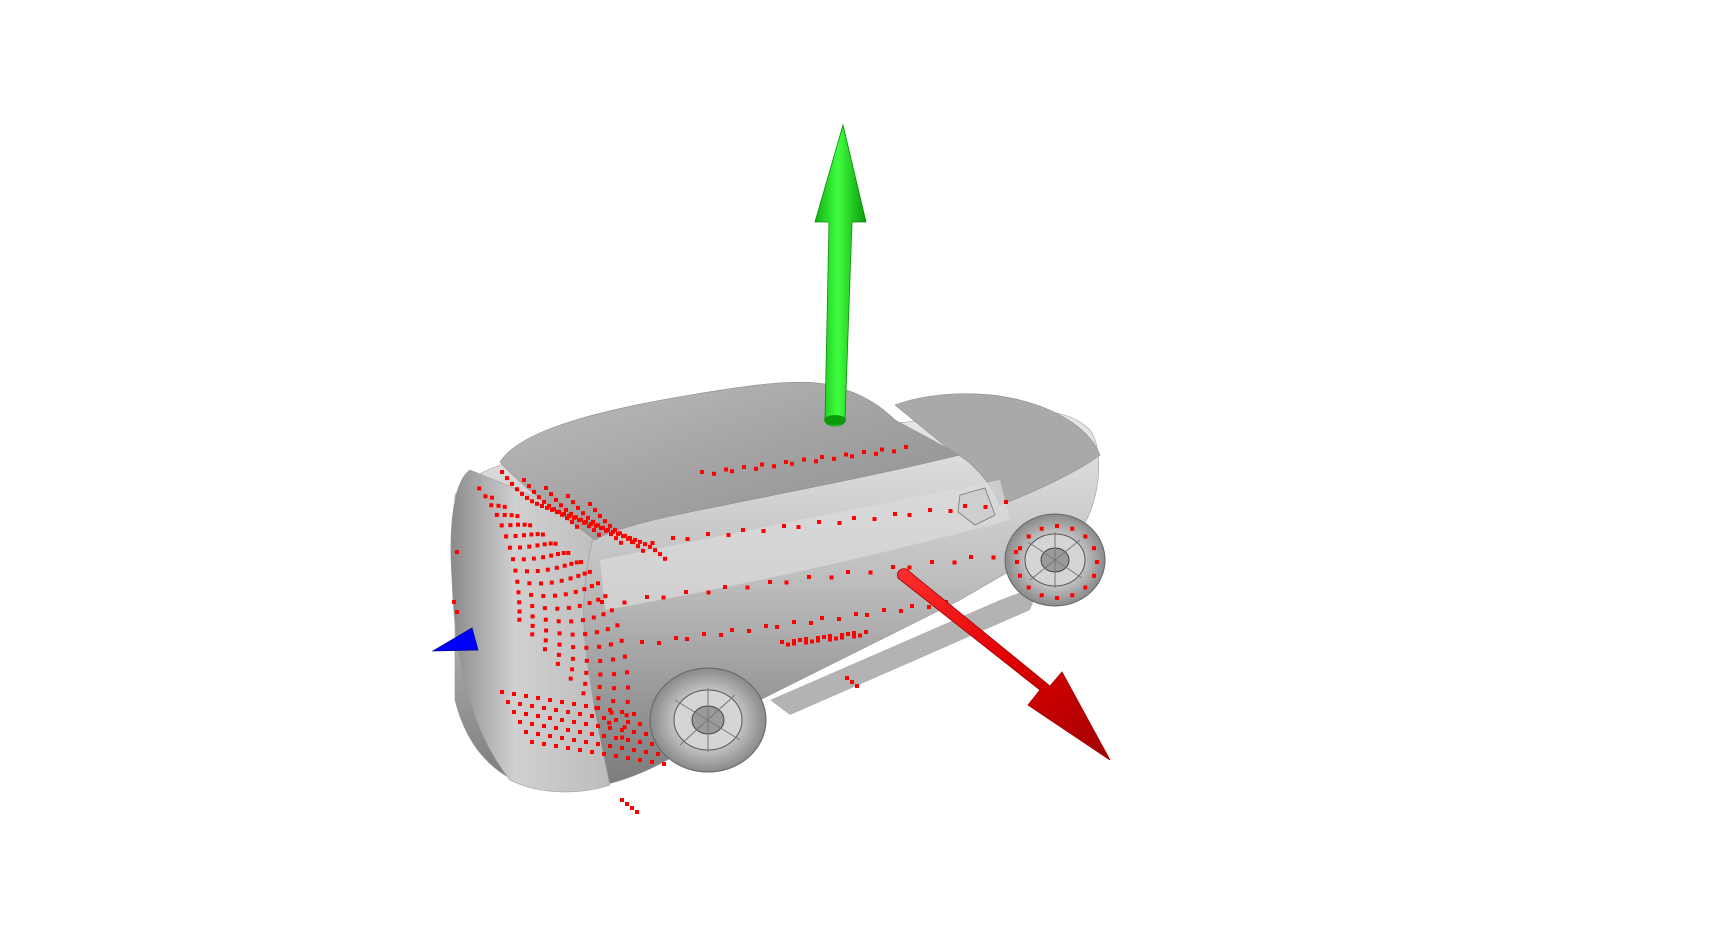 The height and width of the screenshot is (936, 1720). I want to click on car-skirt, so click(905, 650).